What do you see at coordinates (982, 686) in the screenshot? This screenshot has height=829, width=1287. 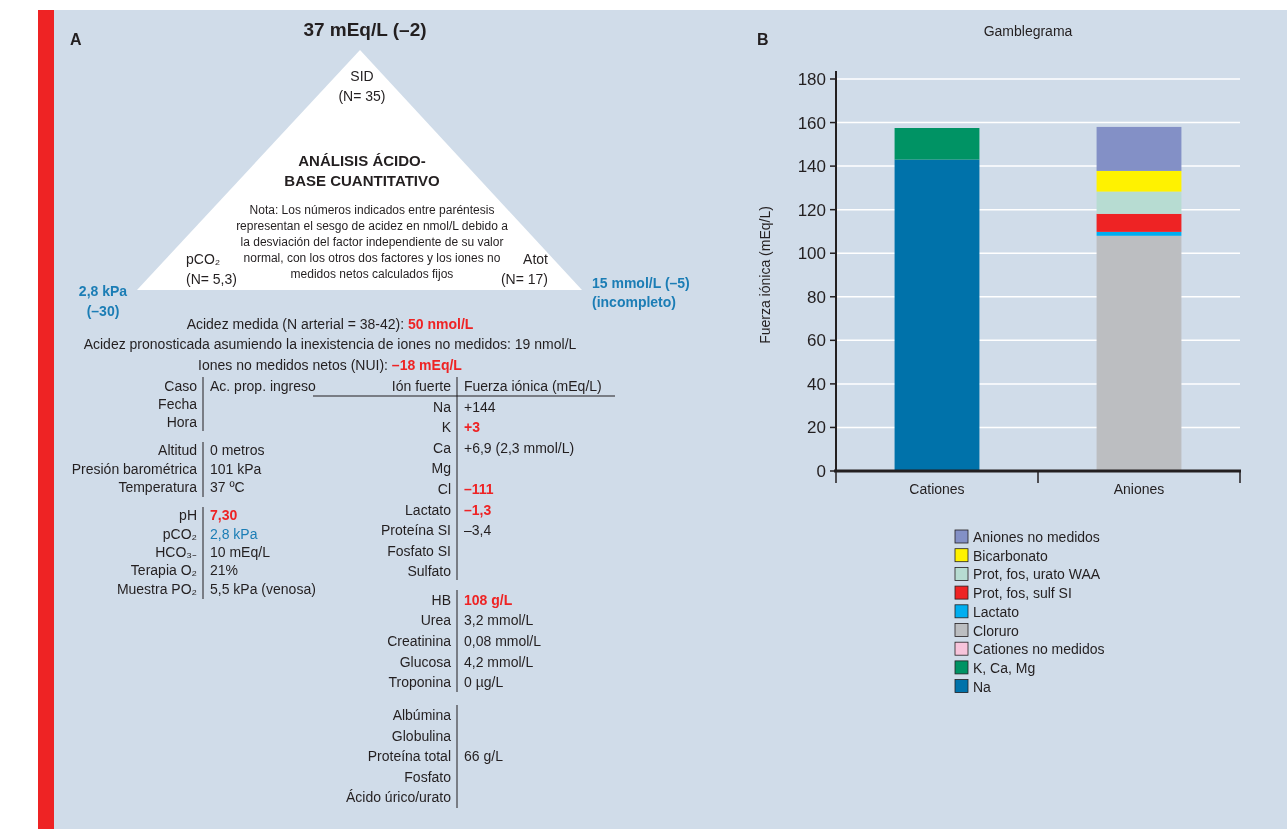 I see `legend-label: Na` at bounding box center [982, 686].